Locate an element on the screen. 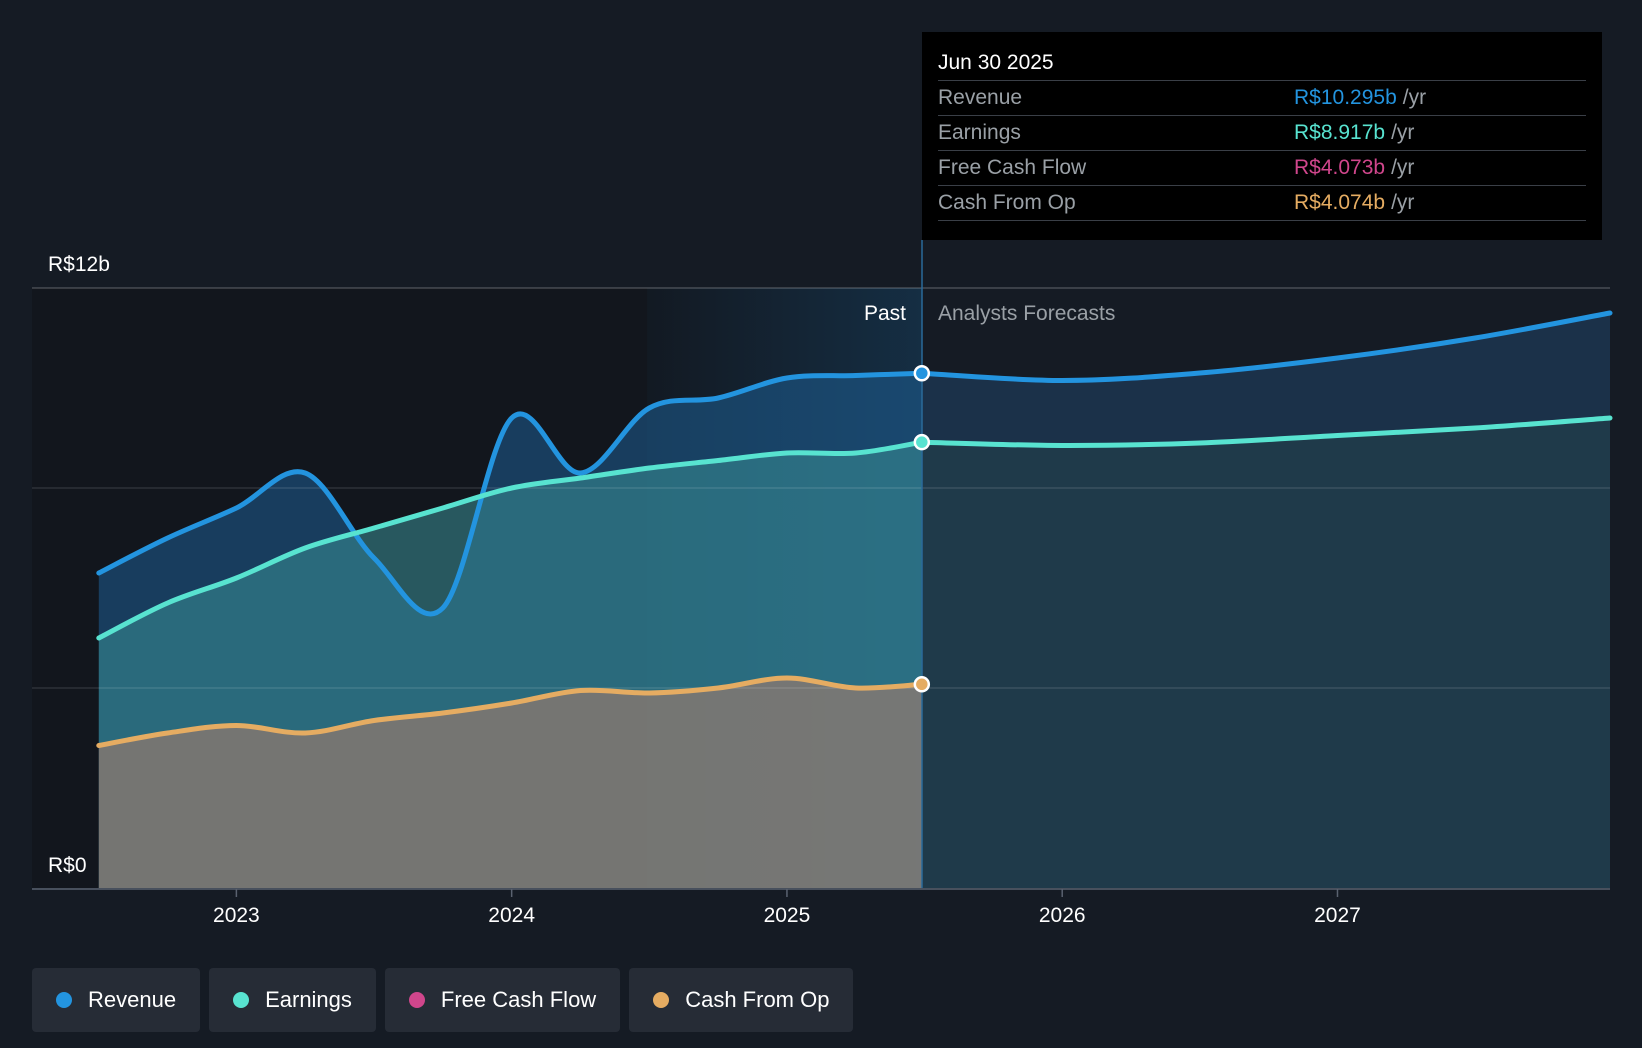  tooltip-label: Free Cash Flow is located at coordinates (1012, 167).